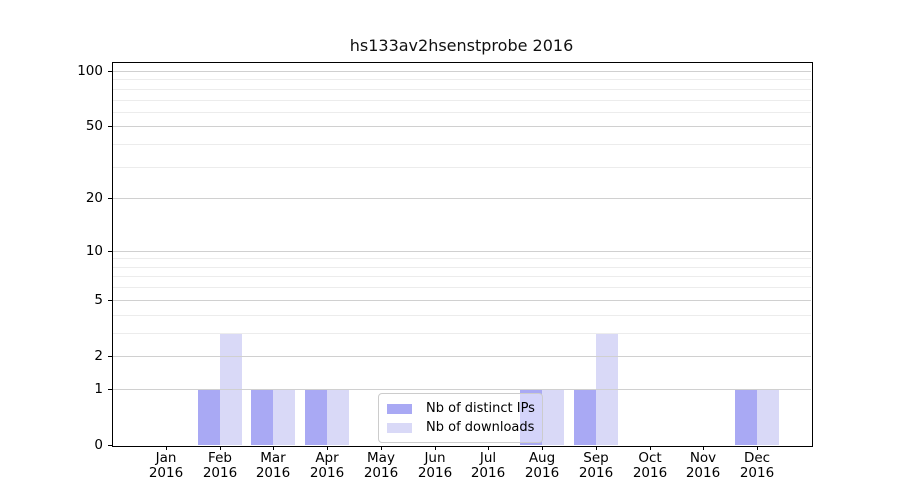 The height and width of the screenshot is (500, 900). What do you see at coordinates (98, 356) in the screenshot?
I see `y-tick-label-2: 2` at bounding box center [98, 356].